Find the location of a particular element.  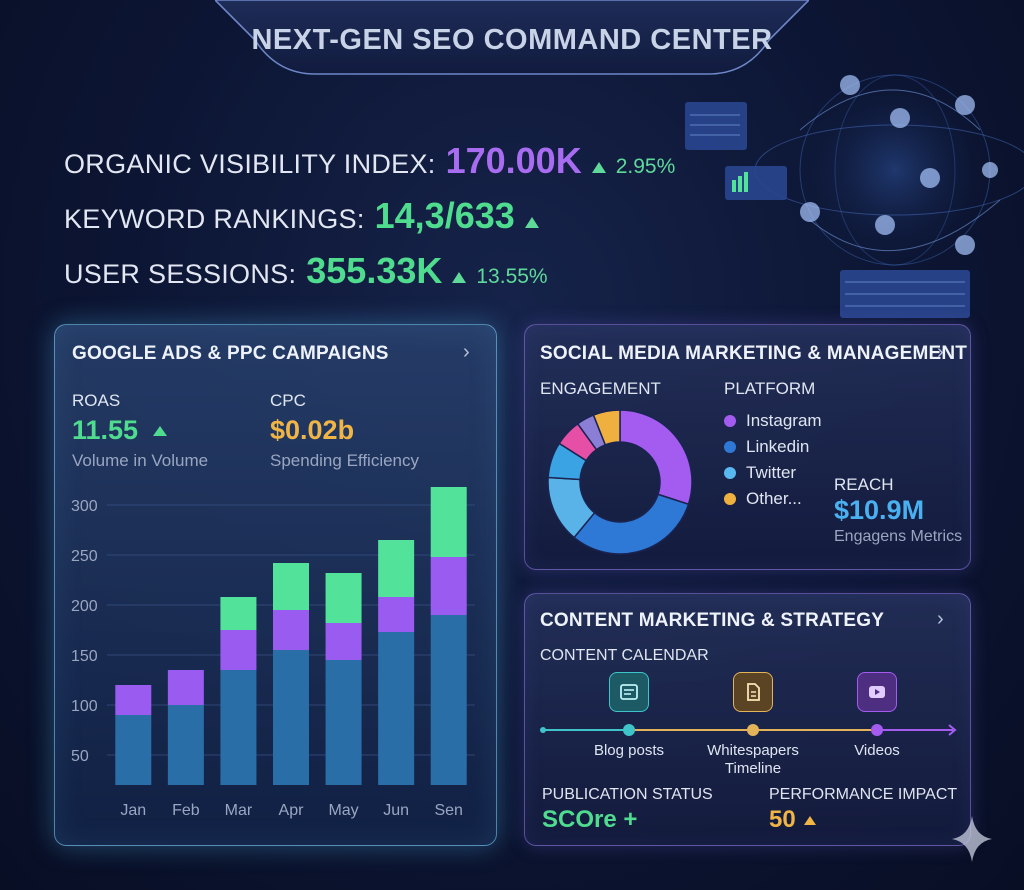

roas-sub: Volume in Volume is located at coordinates (140, 460).